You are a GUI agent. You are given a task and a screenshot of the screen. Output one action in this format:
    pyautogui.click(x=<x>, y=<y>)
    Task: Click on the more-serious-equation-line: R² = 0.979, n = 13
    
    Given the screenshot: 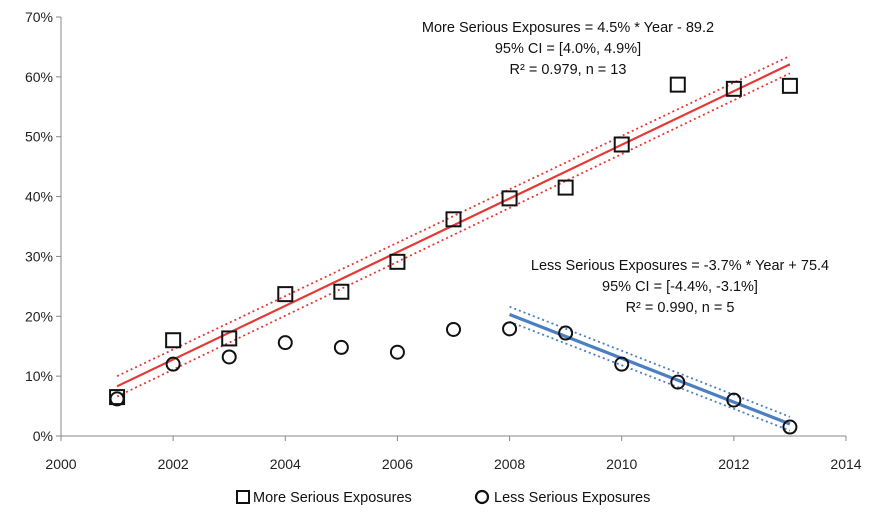 What is the action you would take?
    pyautogui.click(x=568, y=70)
    